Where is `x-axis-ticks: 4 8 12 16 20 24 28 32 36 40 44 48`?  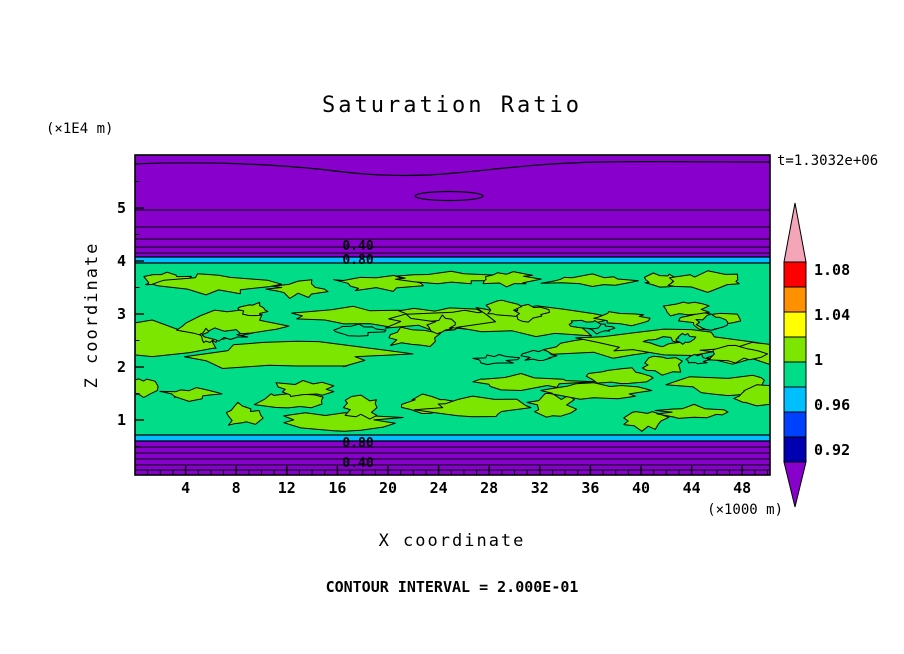
x-axis-ticks: 4 8 12 16 20 24 28 32 36 40 44 48 is located at coordinates (457, 481).